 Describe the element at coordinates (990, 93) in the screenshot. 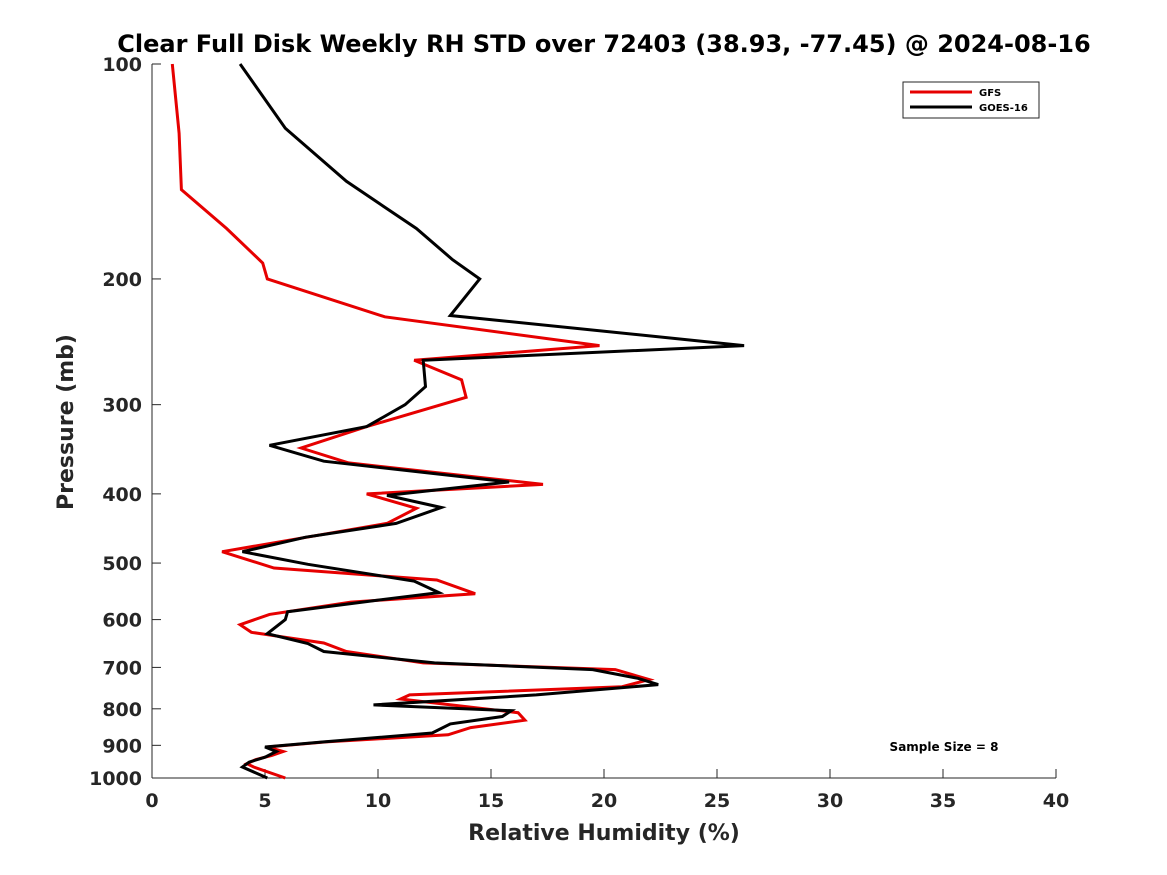

I see `legend-label-gfs: GFS` at that location.